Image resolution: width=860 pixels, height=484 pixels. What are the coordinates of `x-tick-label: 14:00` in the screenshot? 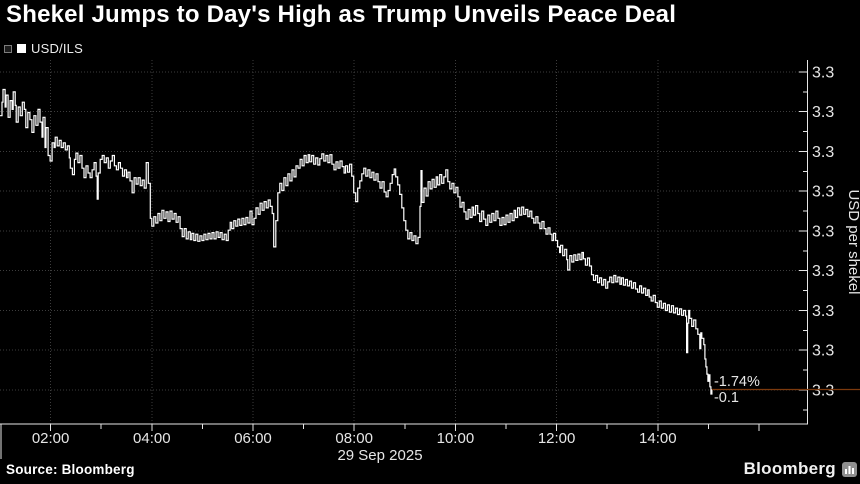 It's located at (658, 438).